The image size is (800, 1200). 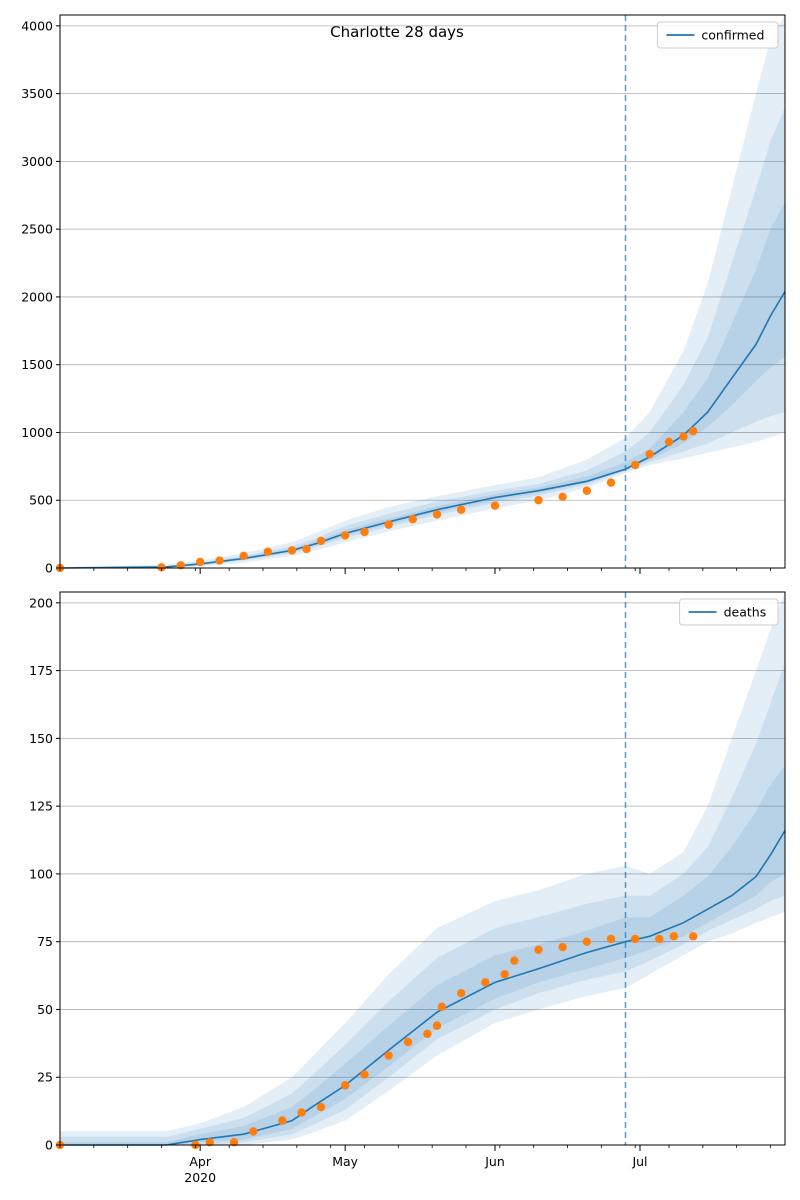 I want to click on xtick-label: Apr, so click(x=200, y=1161).